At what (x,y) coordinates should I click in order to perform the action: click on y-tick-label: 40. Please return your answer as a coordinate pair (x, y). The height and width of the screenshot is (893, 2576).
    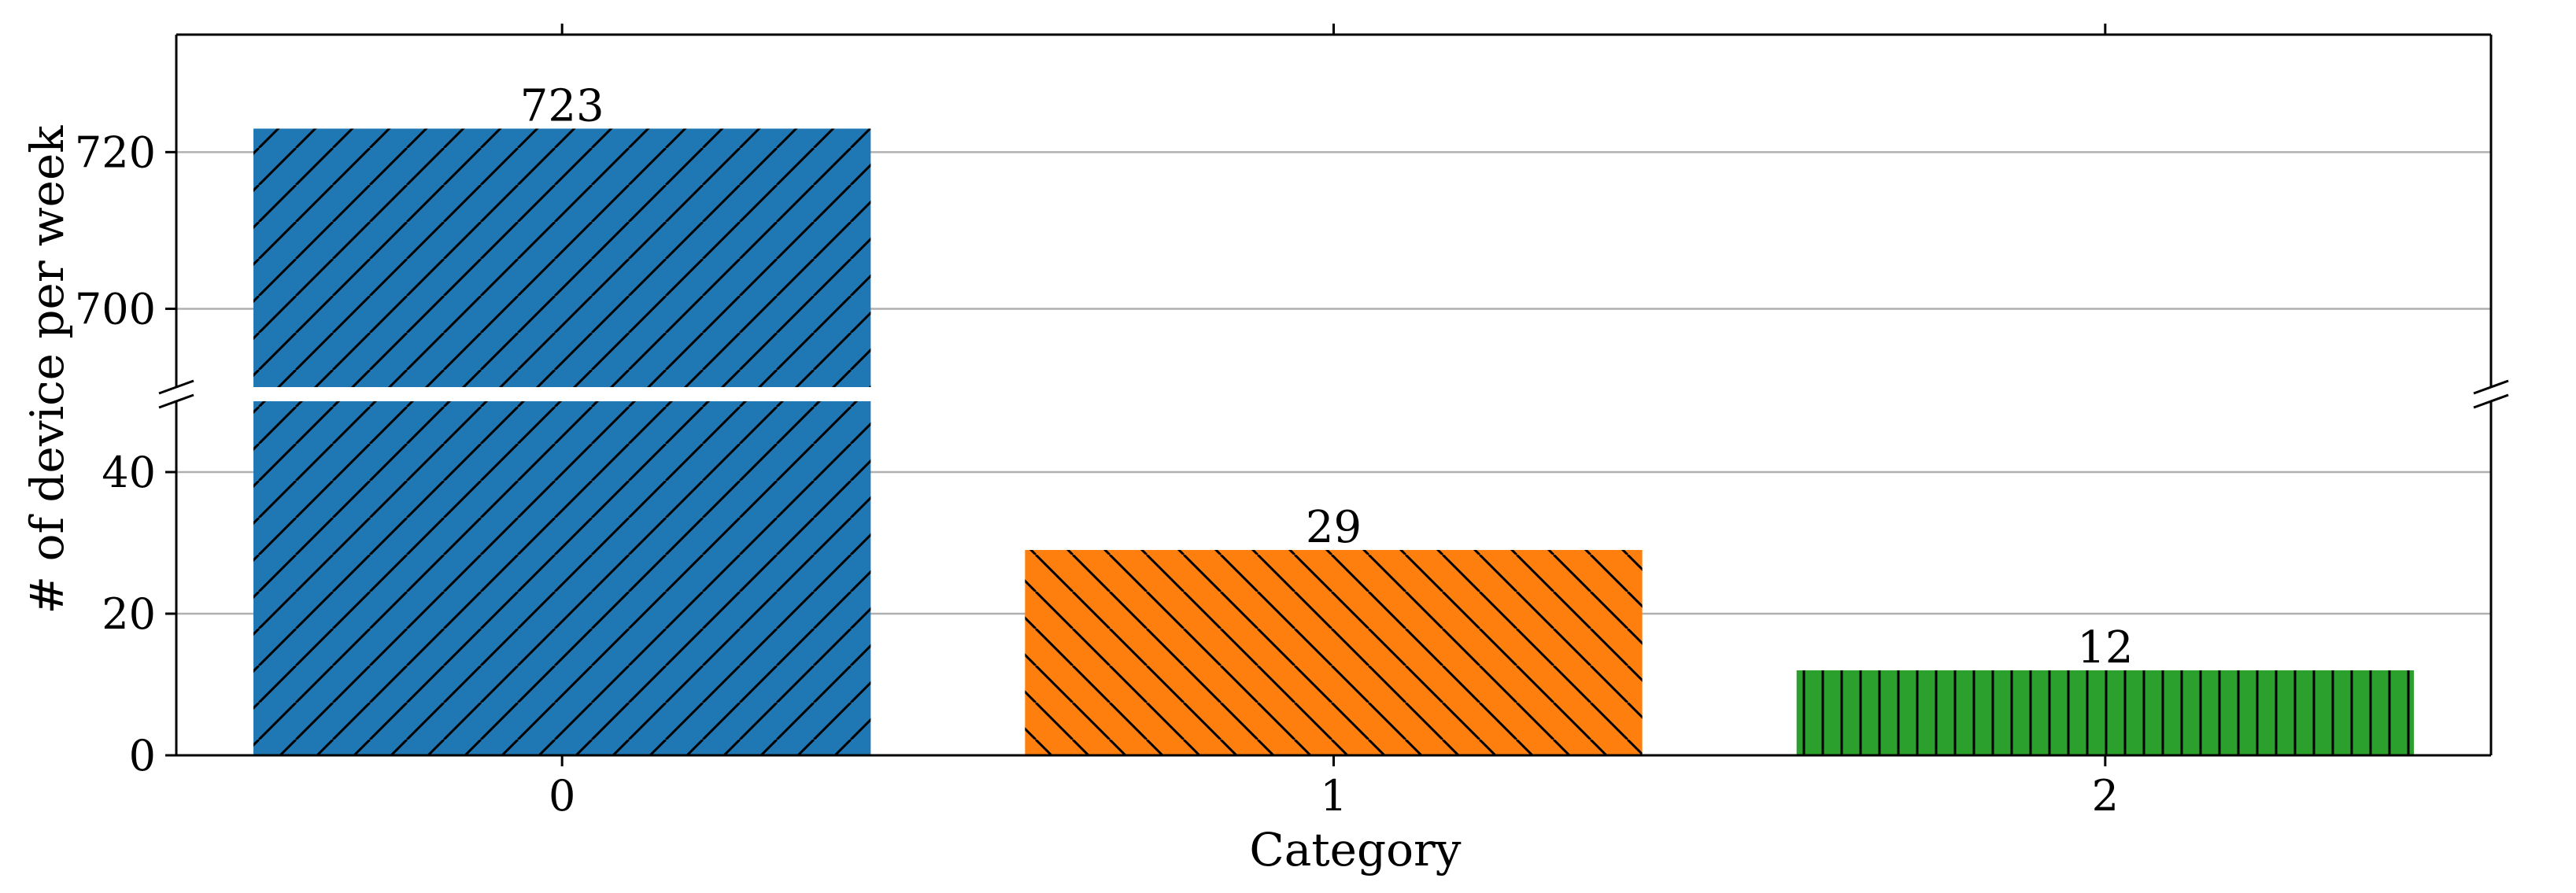
    Looking at the image, I should click on (129, 472).